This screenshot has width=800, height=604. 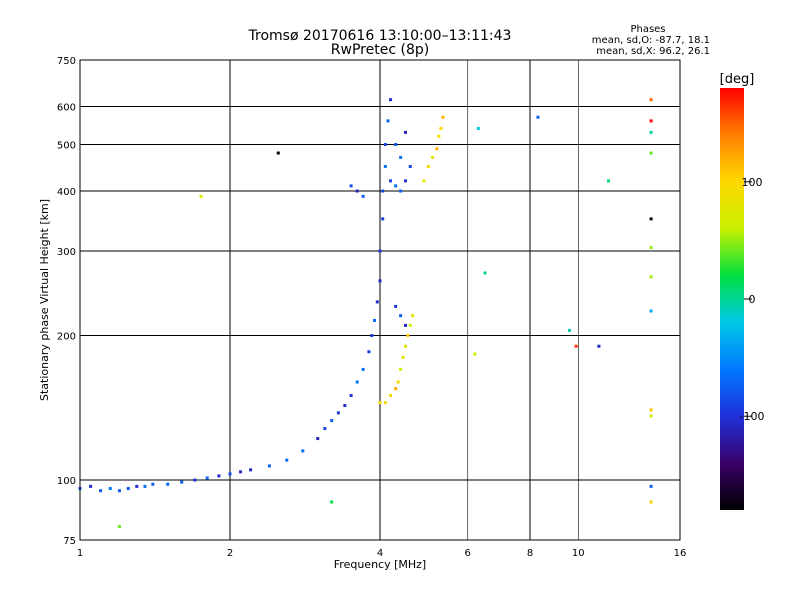 I want to click on x-axis-ticks: 1 2 4 6 8 10 16, so click(x=382, y=553).